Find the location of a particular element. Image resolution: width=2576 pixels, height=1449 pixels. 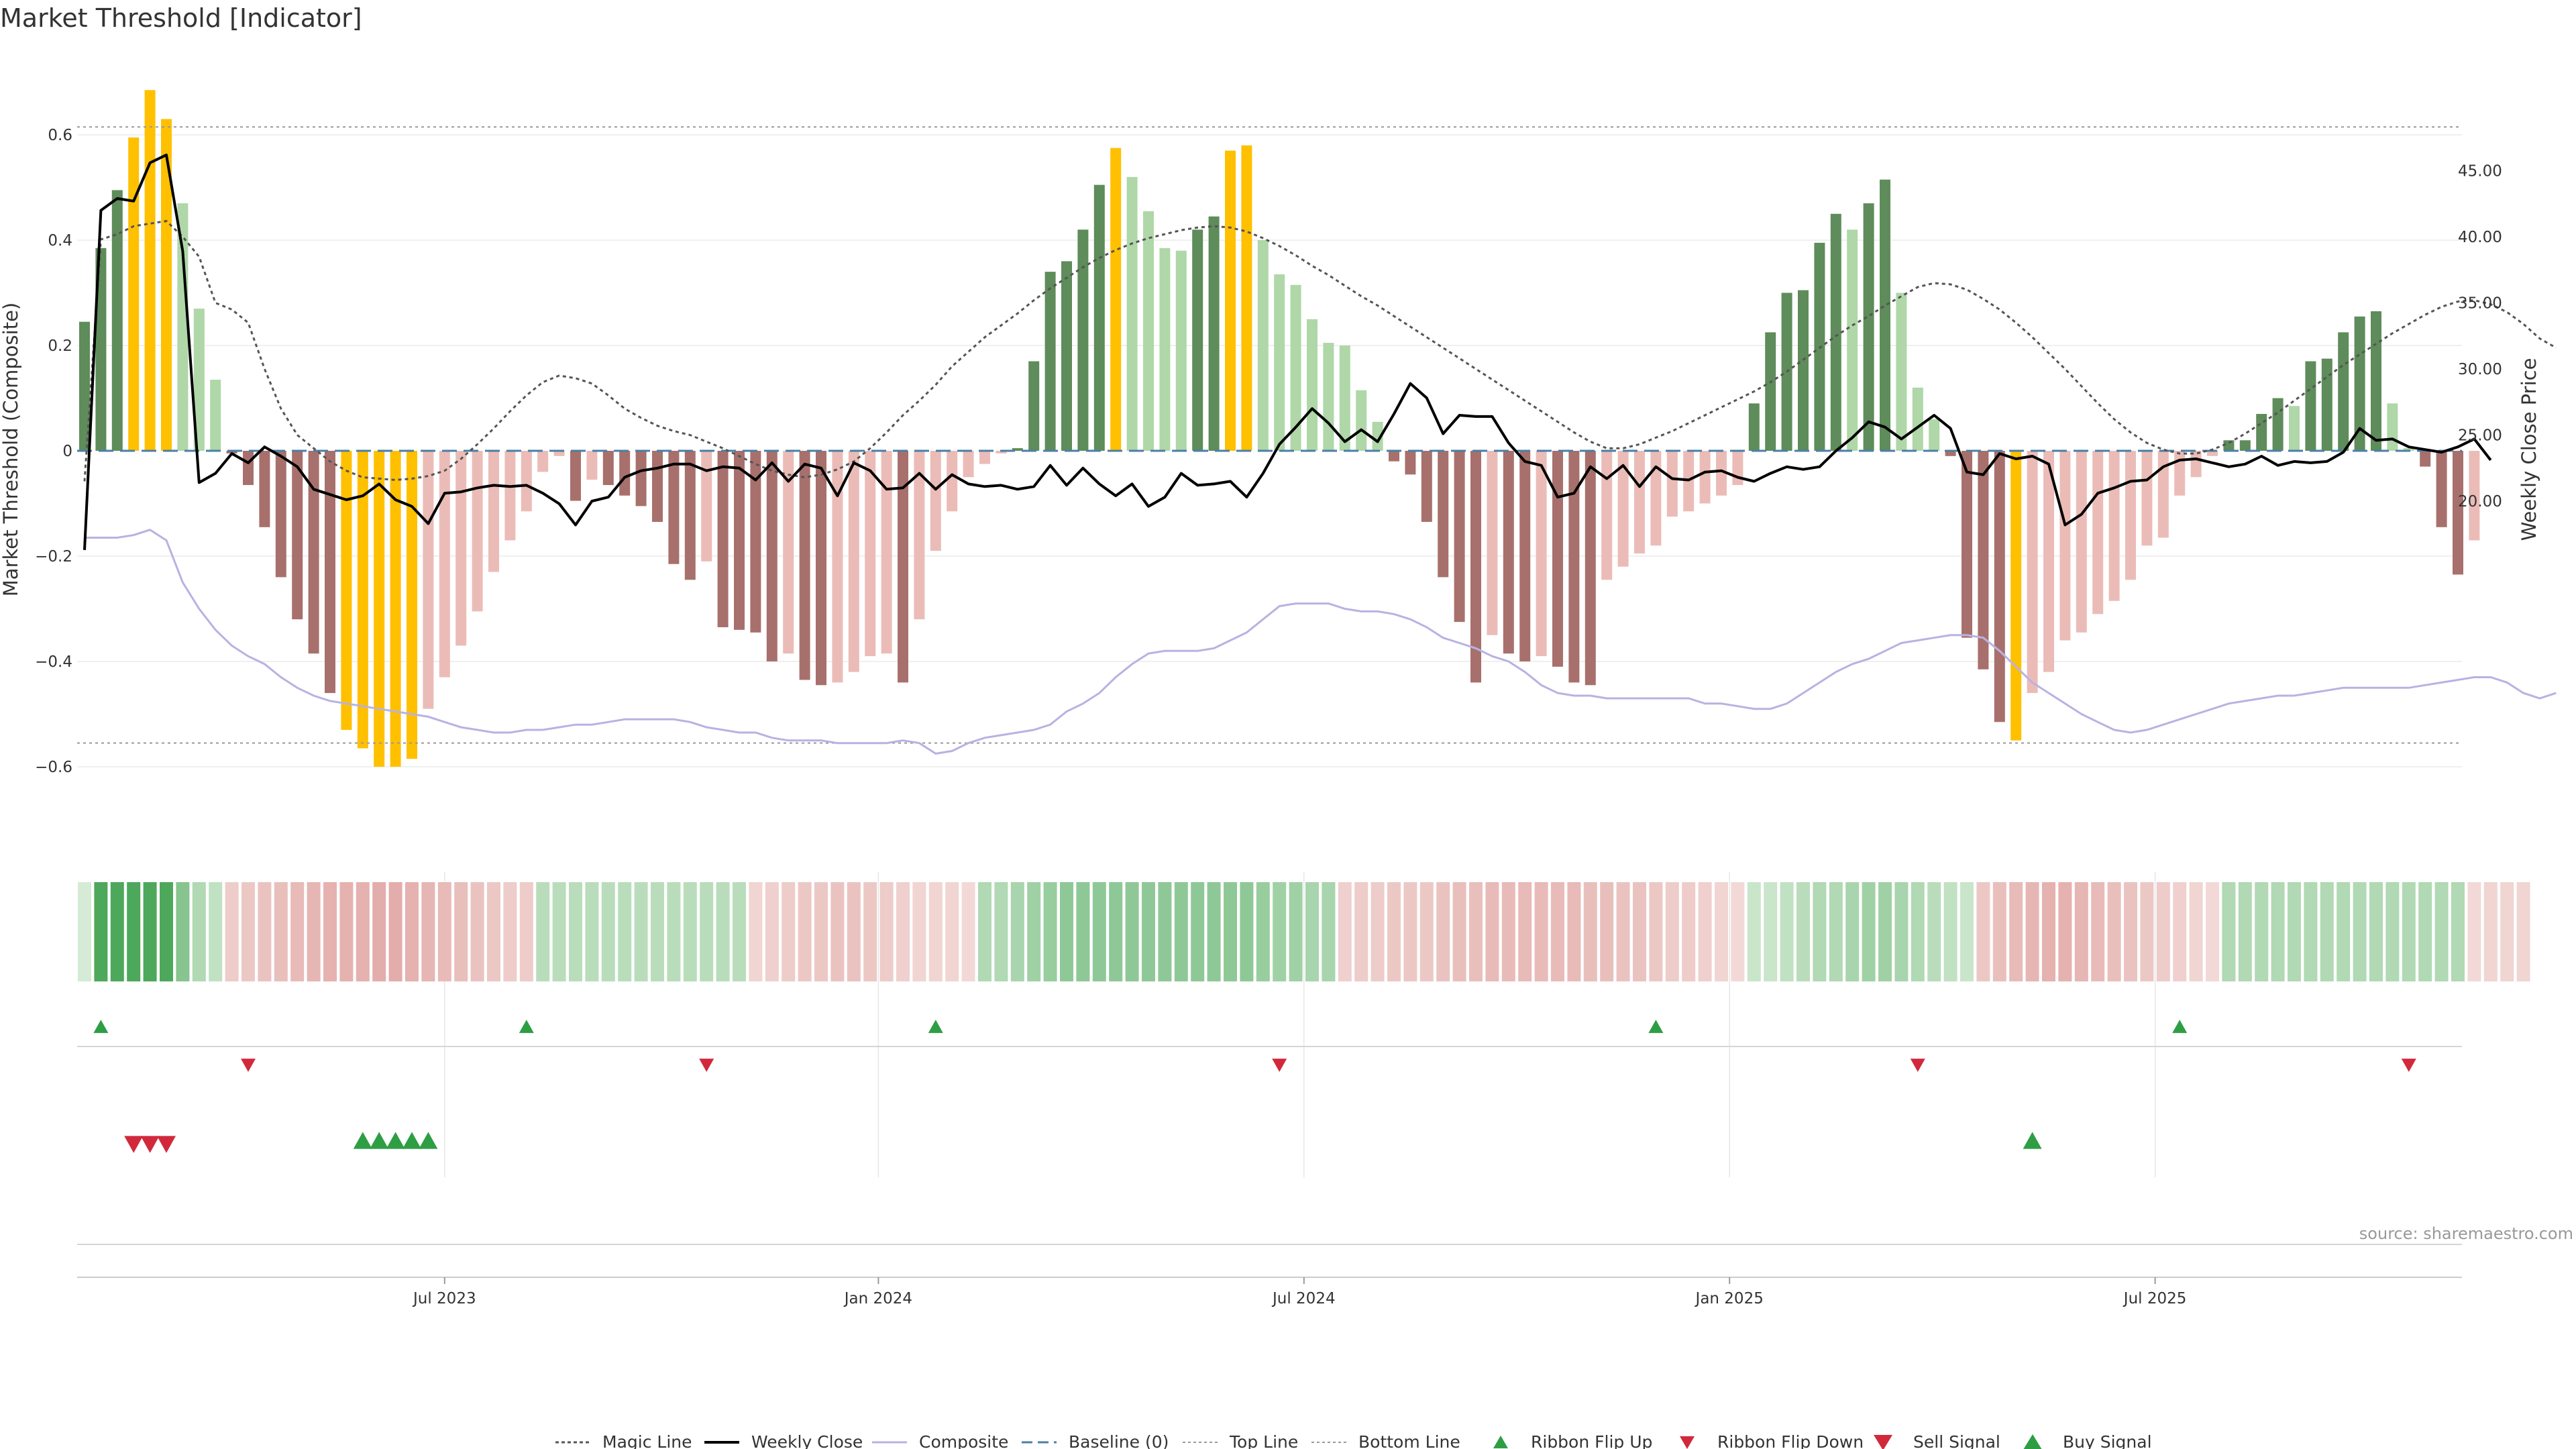

y-right-tick-label-2: 35.00 is located at coordinates (2480, 304).